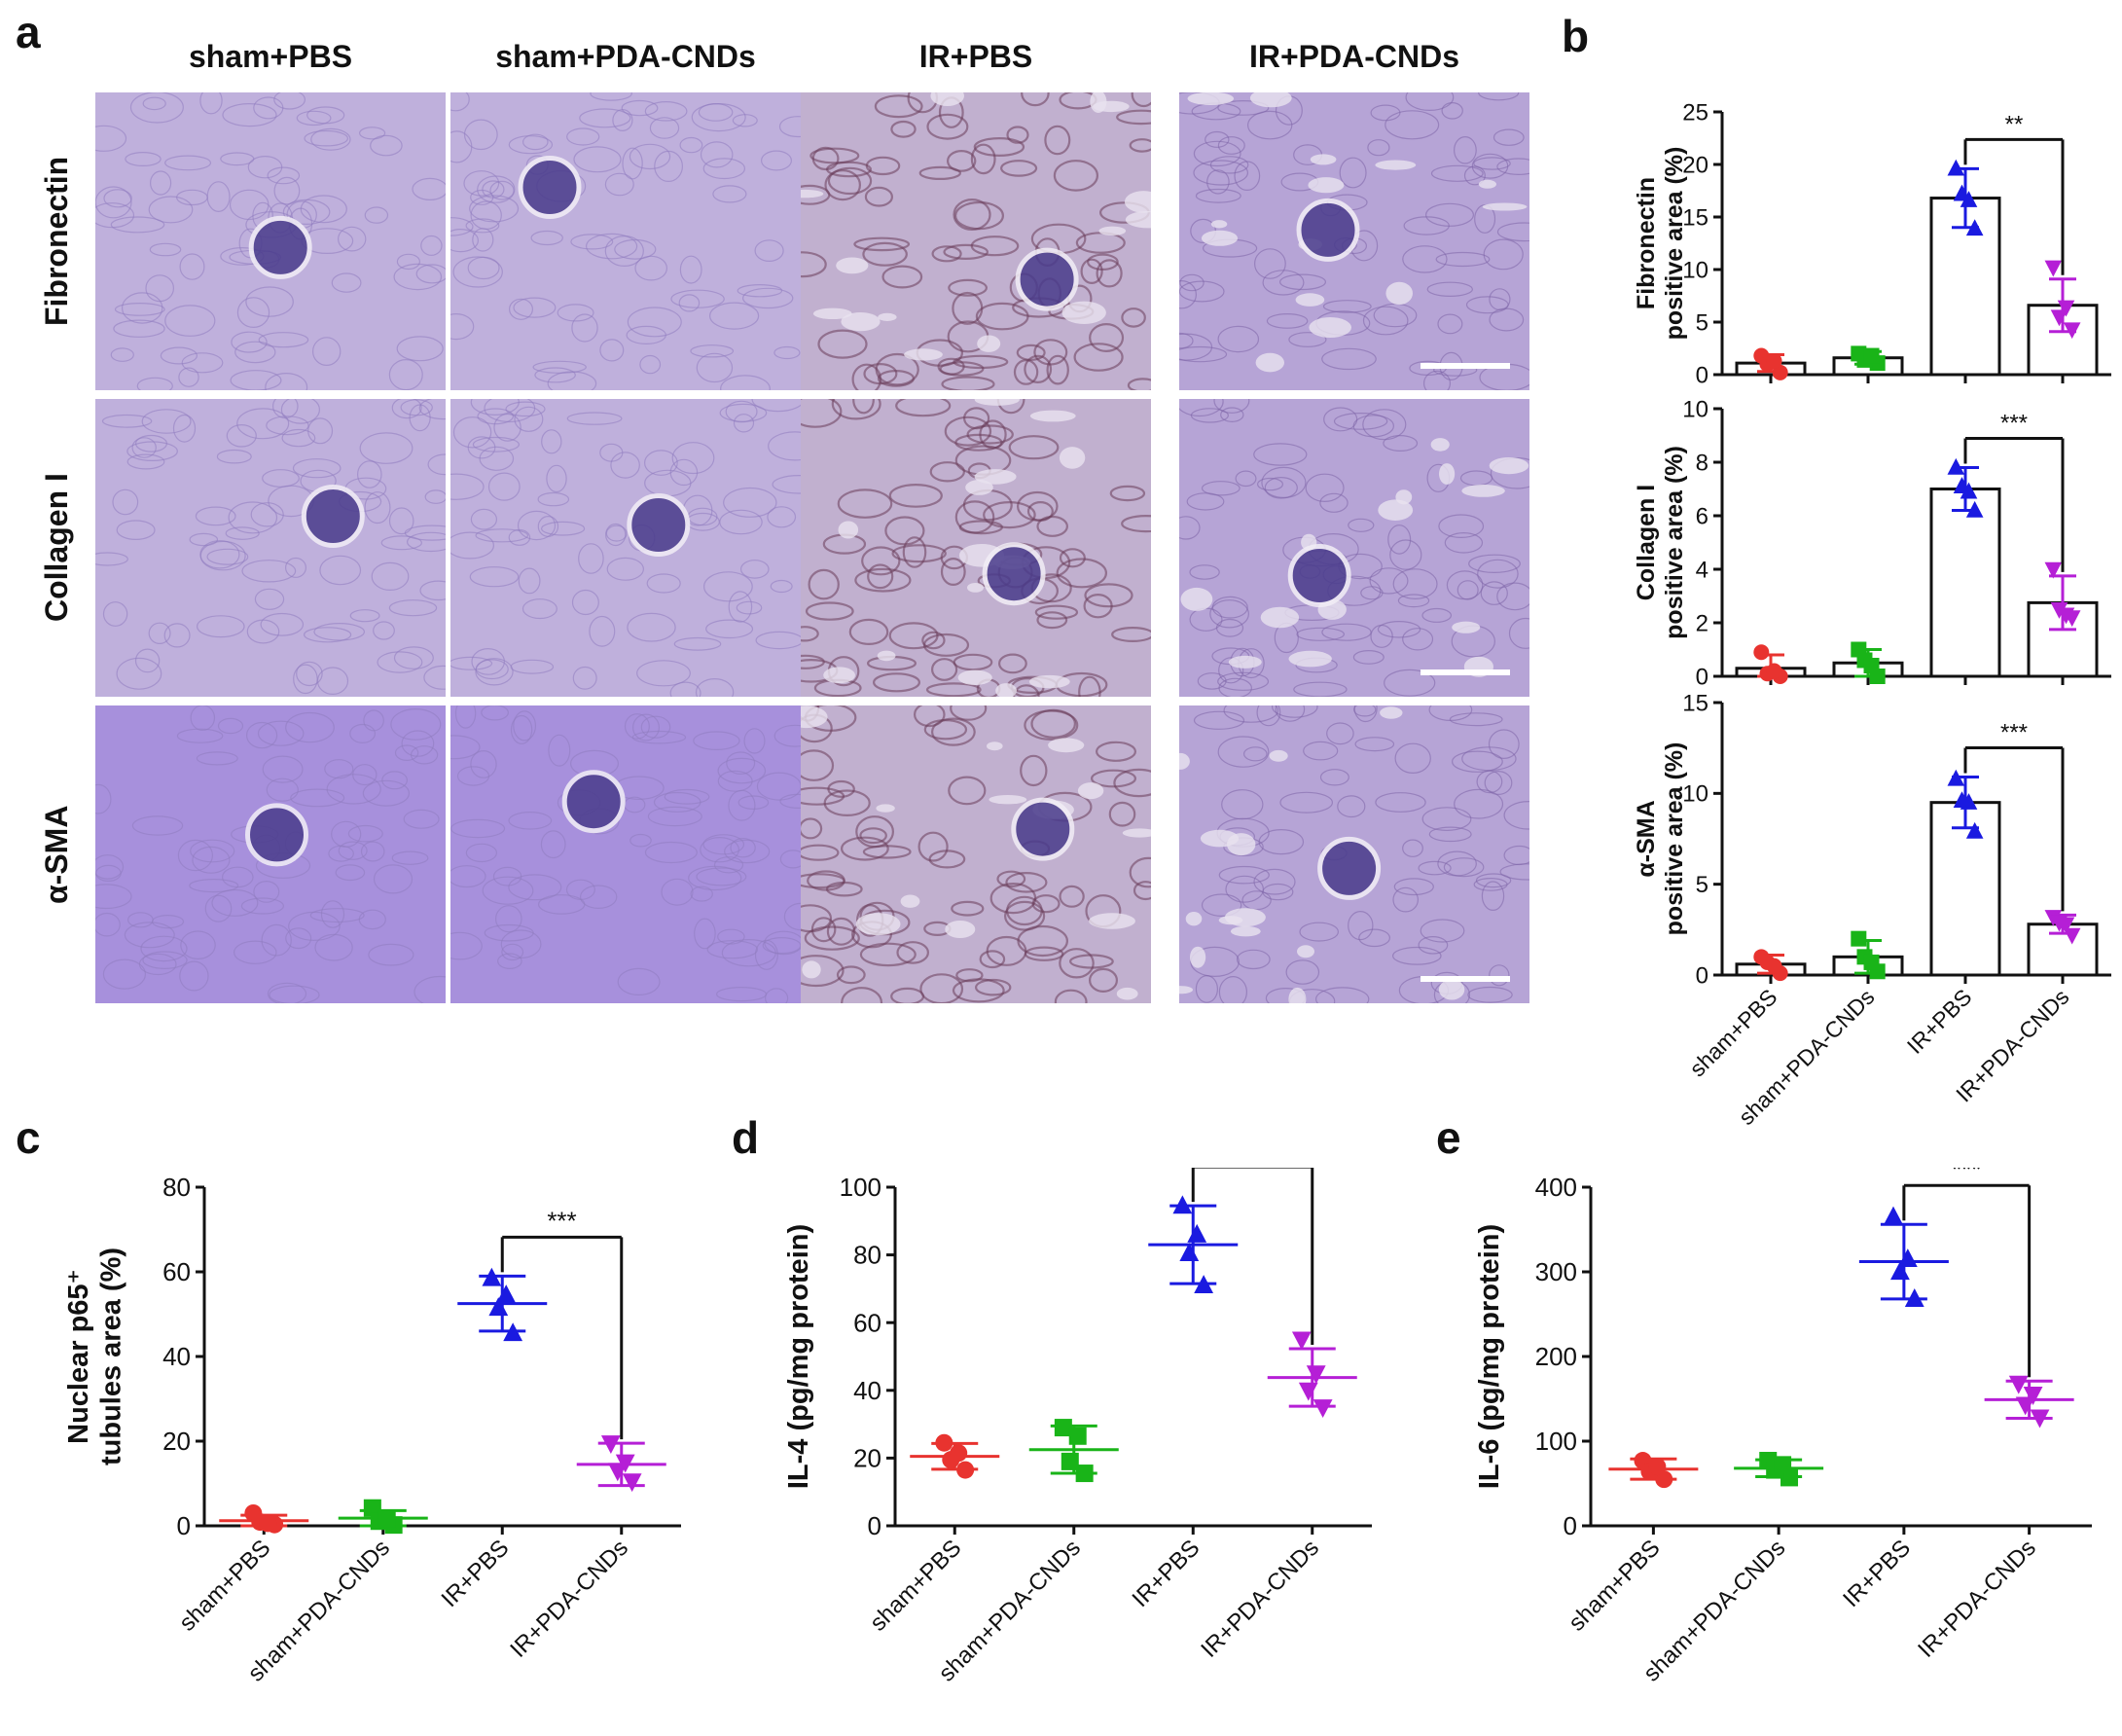 Image resolution: width=2122 pixels, height=1736 pixels. What do you see at coordinates (1556, 1271) in the screenshot?
I see `y-tick-label: 300` at bounding box center [1556, 1271].